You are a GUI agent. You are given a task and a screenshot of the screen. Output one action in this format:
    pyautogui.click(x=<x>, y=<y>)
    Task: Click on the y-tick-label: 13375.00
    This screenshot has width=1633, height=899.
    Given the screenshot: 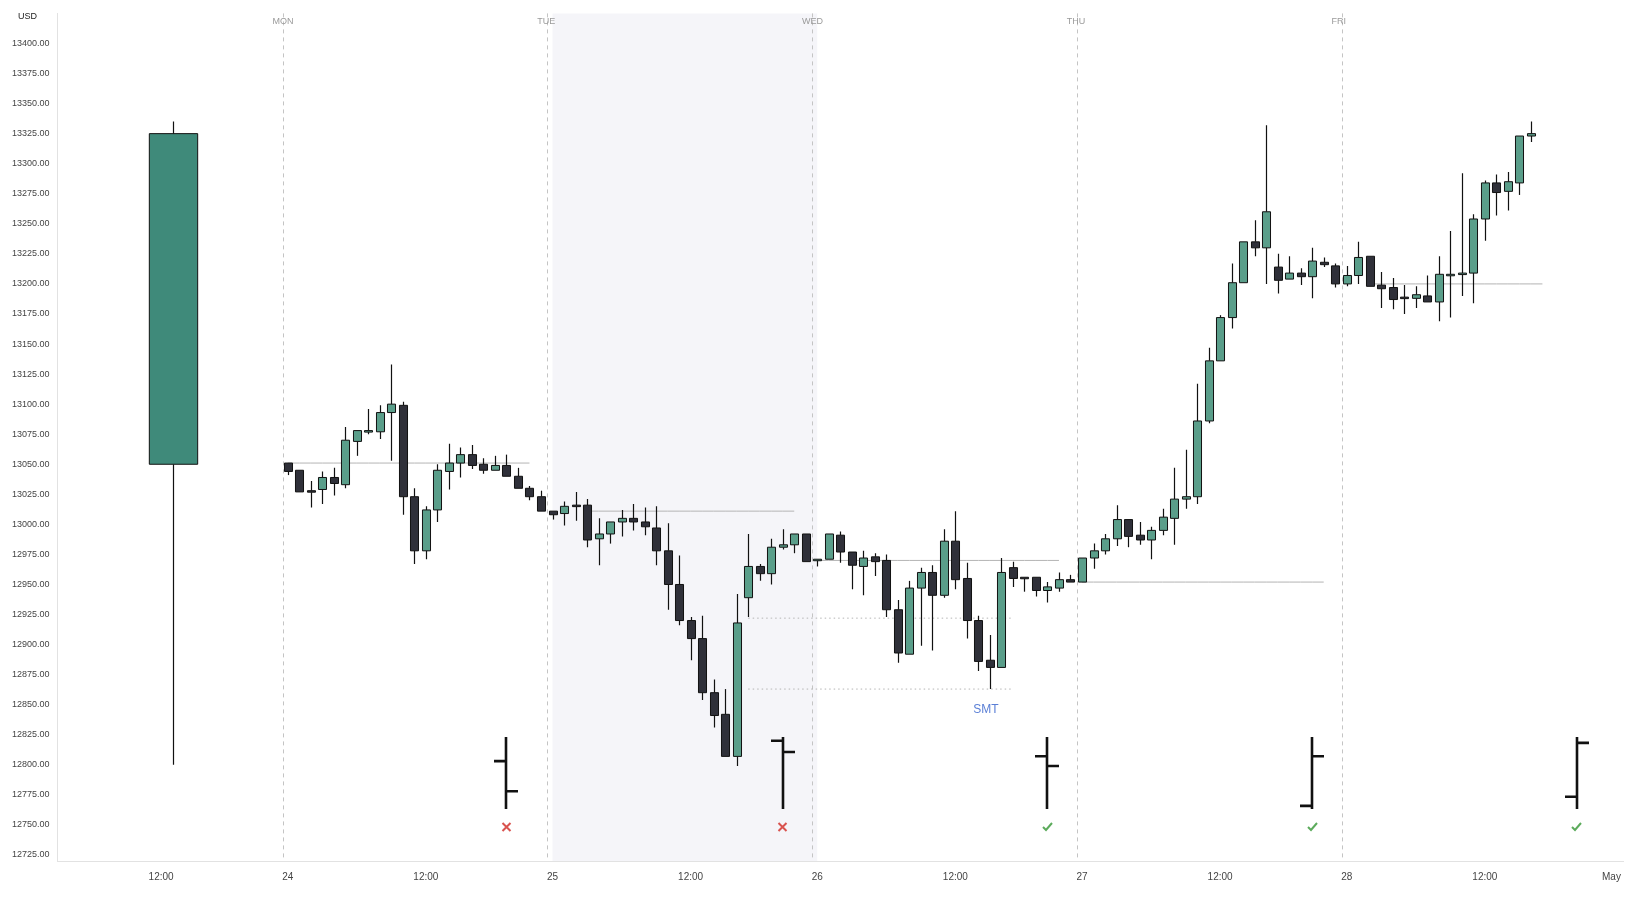 What is the action you would take?
    pyautogui.click(x=30, y=73)
    